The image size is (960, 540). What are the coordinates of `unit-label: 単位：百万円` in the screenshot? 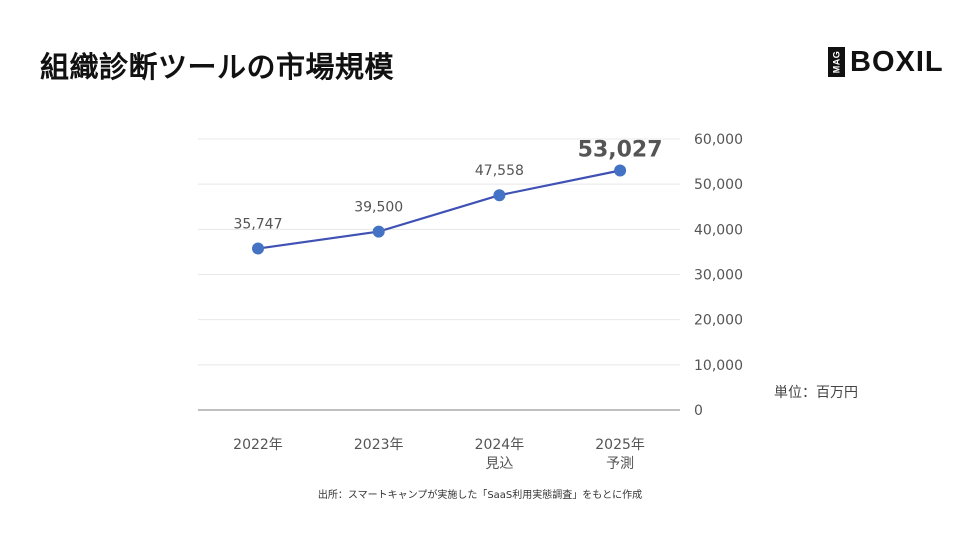 It's located at (816, 393).